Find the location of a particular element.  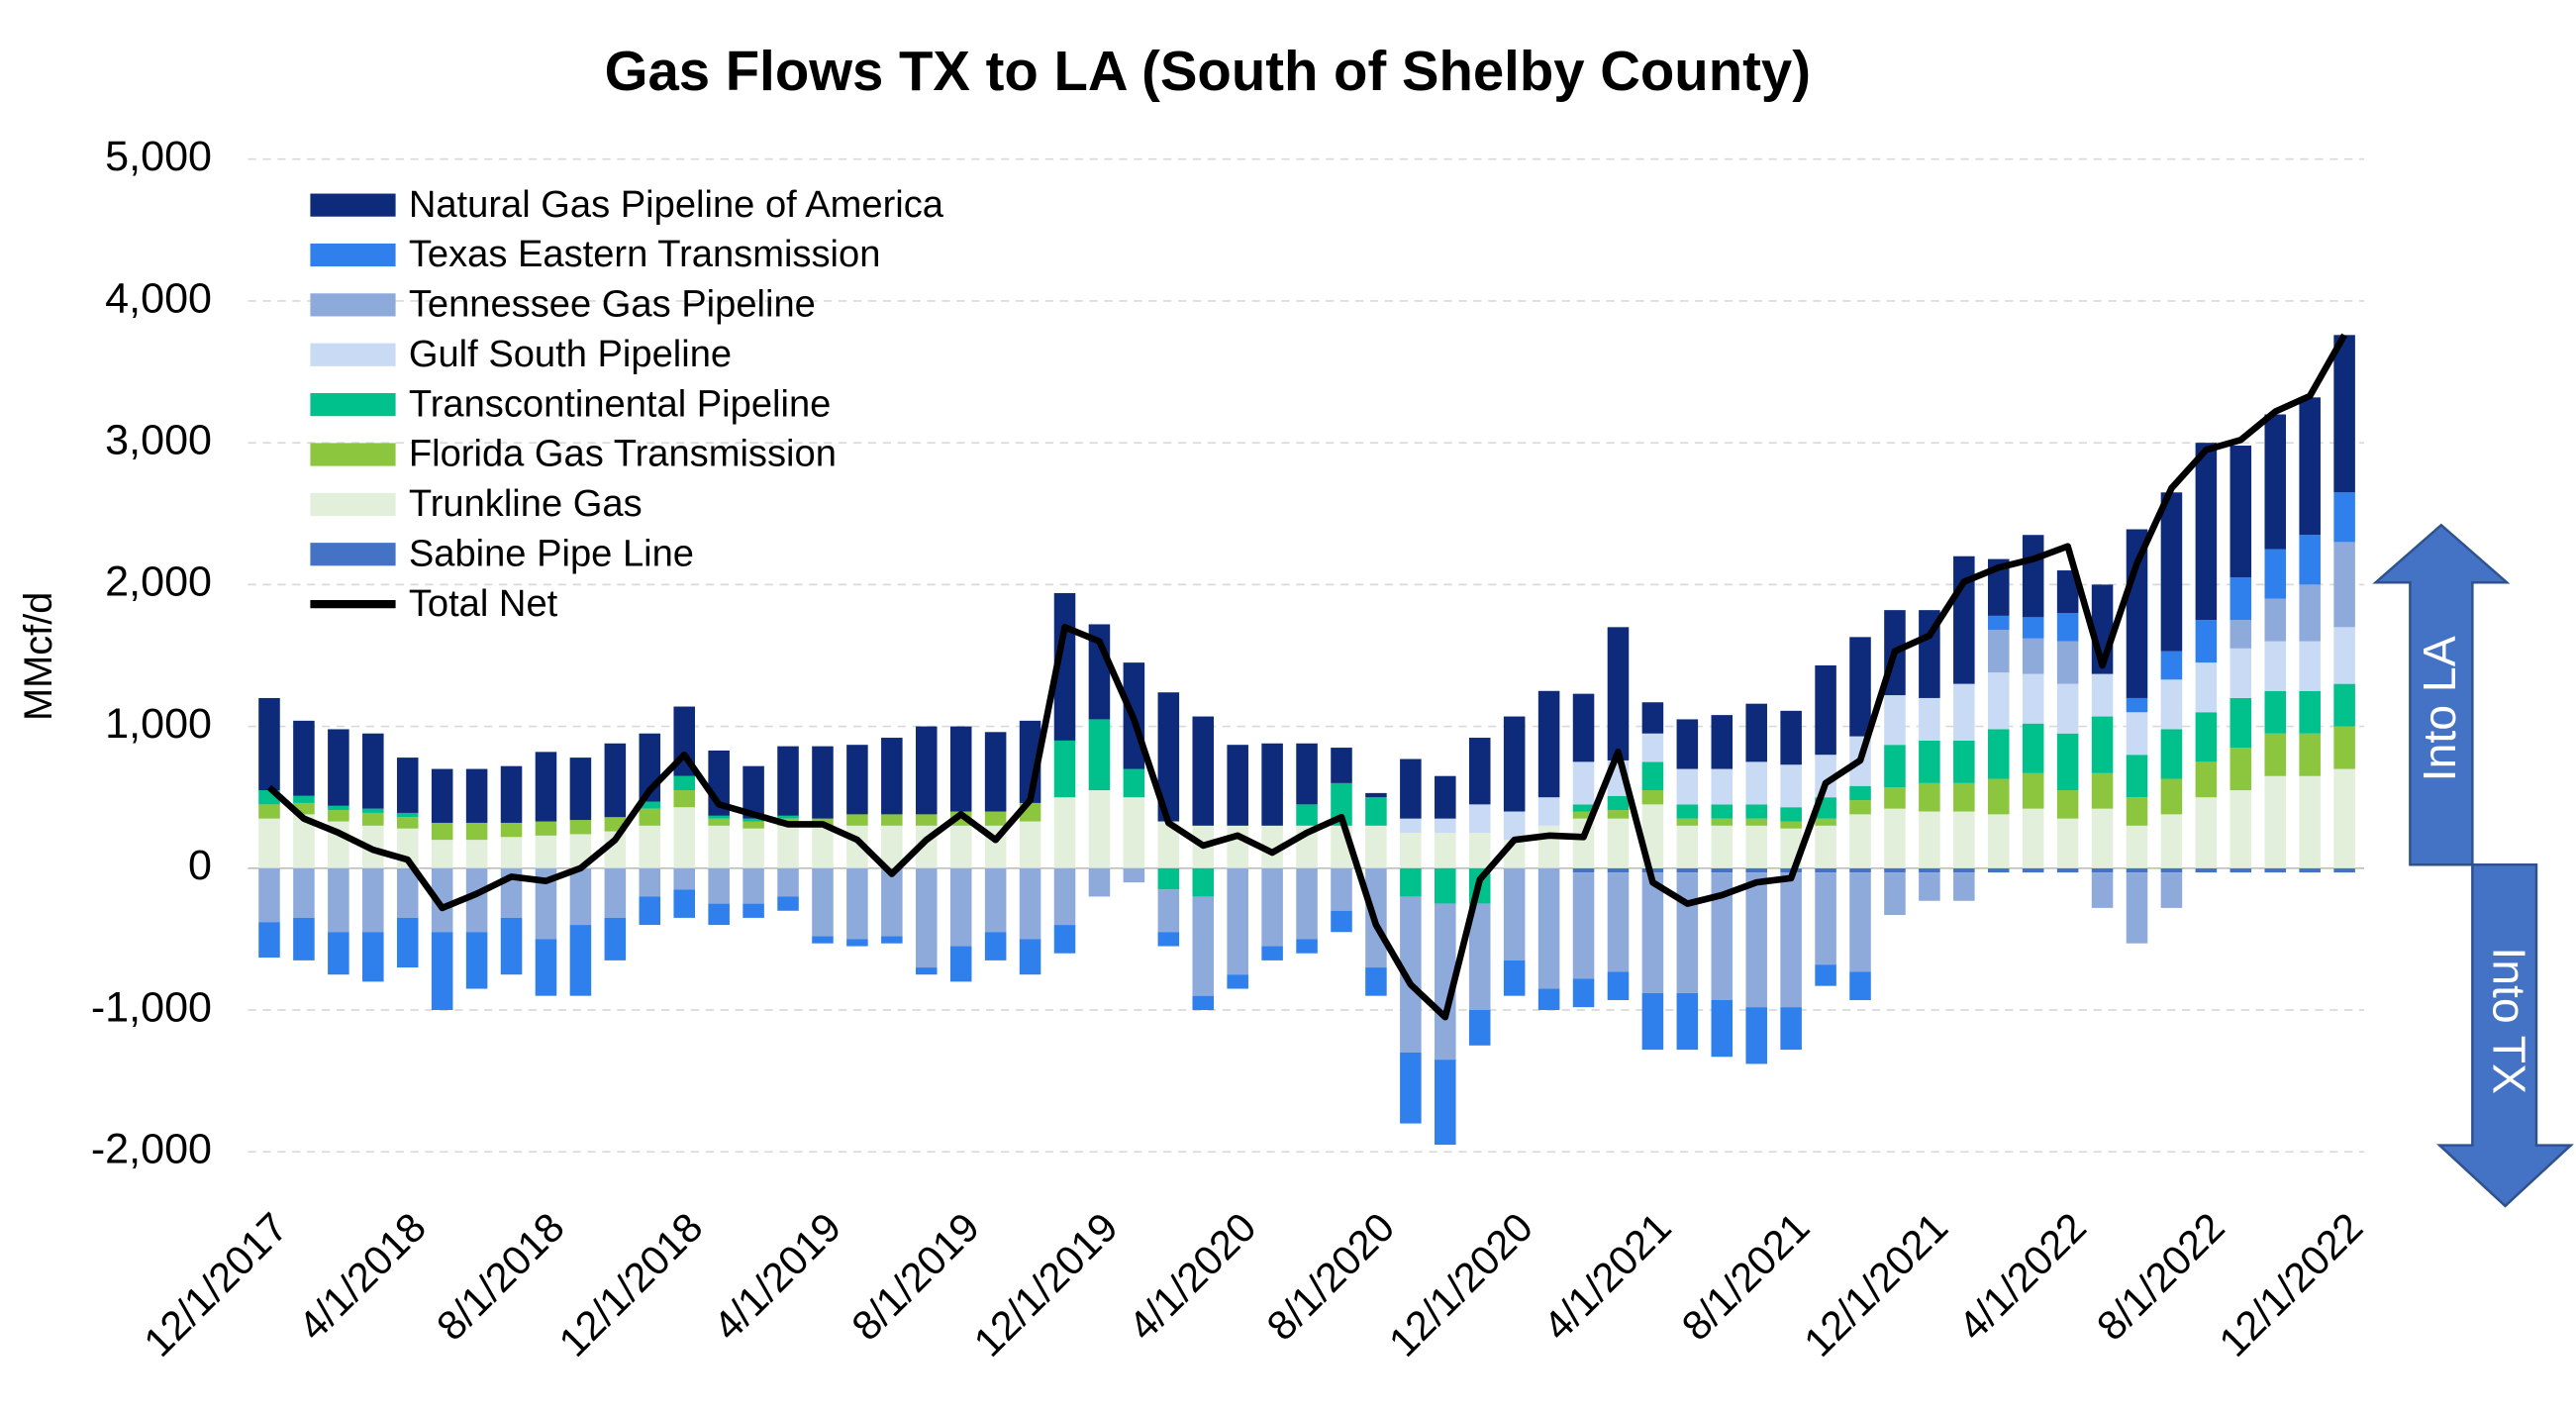

x-tick-label: 4/1/2020 is located at coordinates (1193, 1277).